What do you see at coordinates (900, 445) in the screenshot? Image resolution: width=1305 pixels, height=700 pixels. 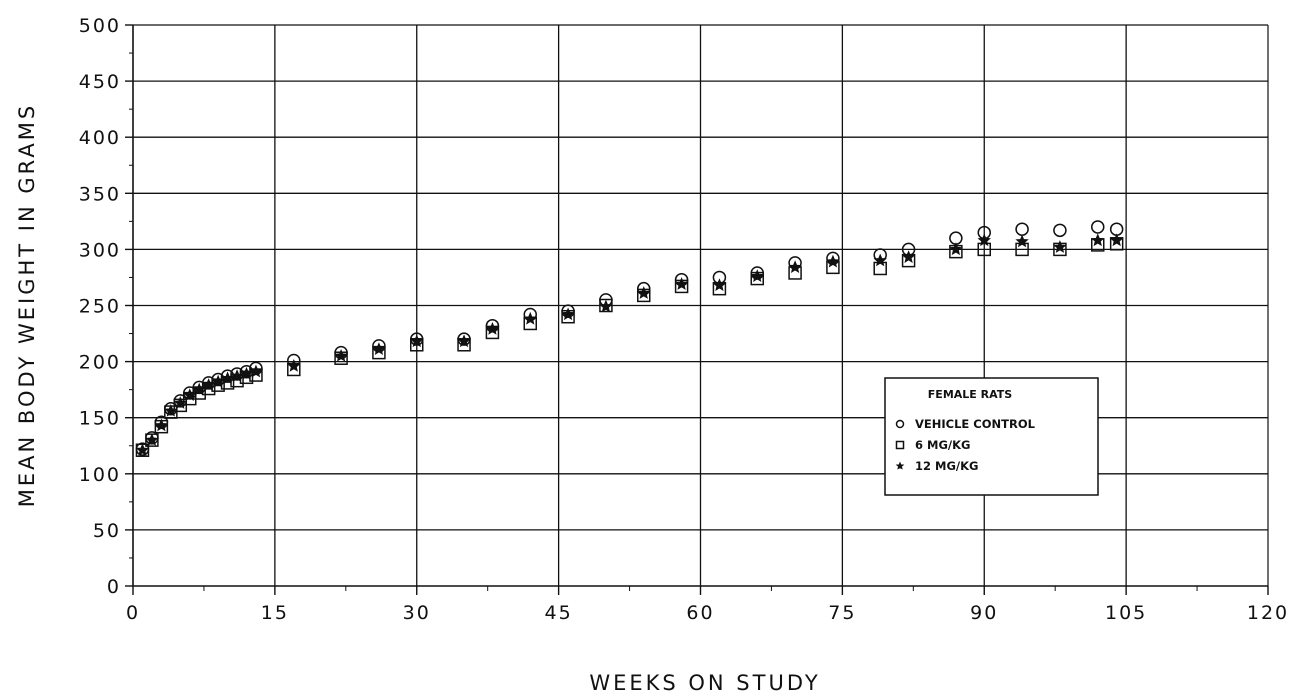 I see `legend-marker-square` at bounding box center [900, 445].